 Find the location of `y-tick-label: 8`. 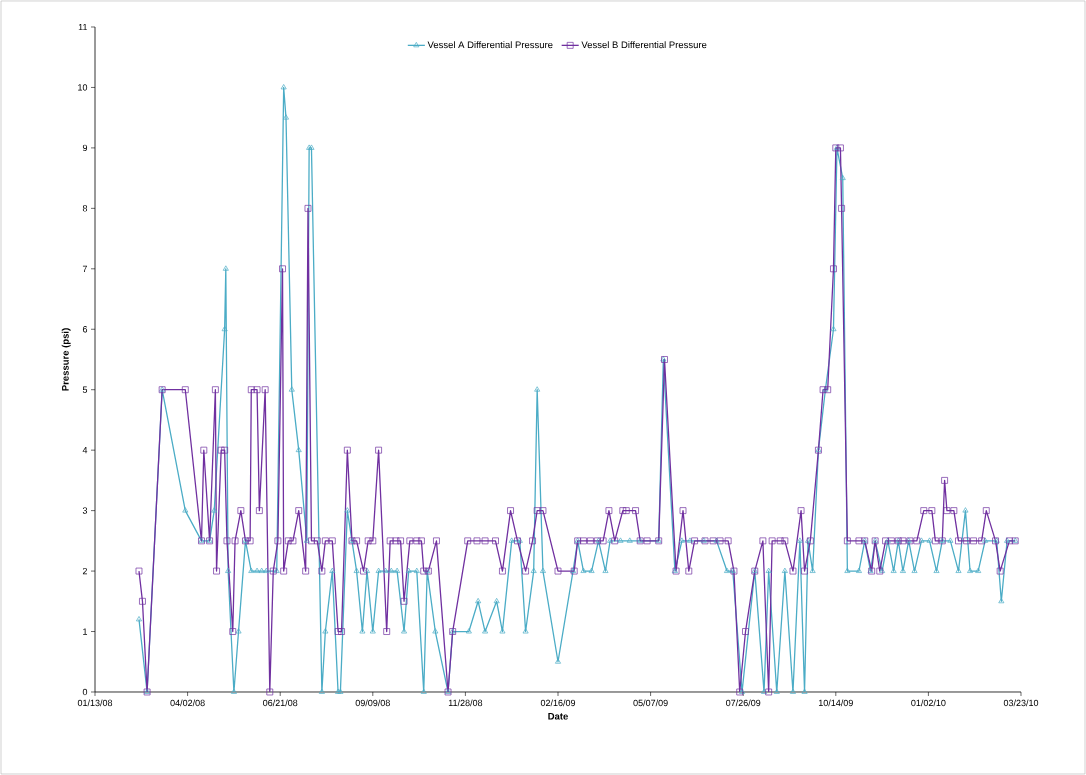

y-tick-label: 8 is located at coordinates (85, 208).